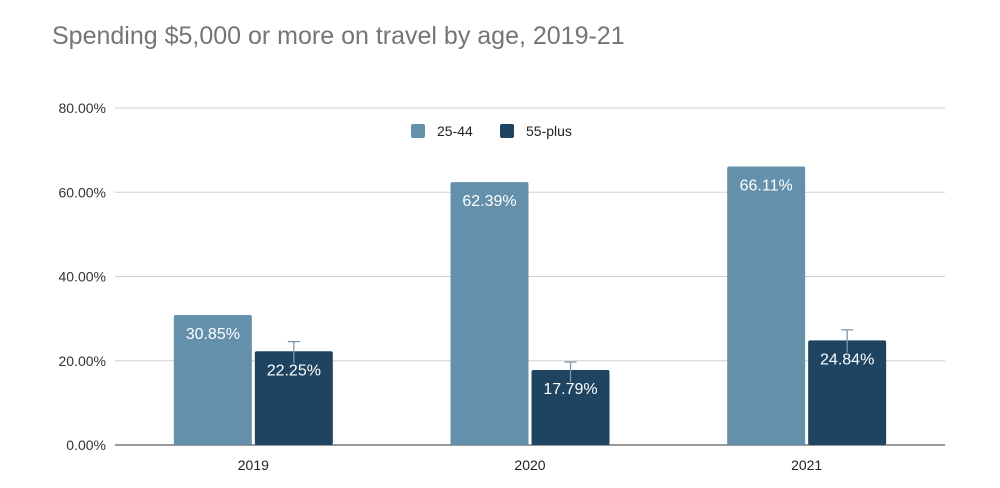 Image resolution: width=1000 pixels, height=488 pixels. Describe the element at coordinates (847, 359) in the screenshot. I see `data-label: 24.84%` at that location.